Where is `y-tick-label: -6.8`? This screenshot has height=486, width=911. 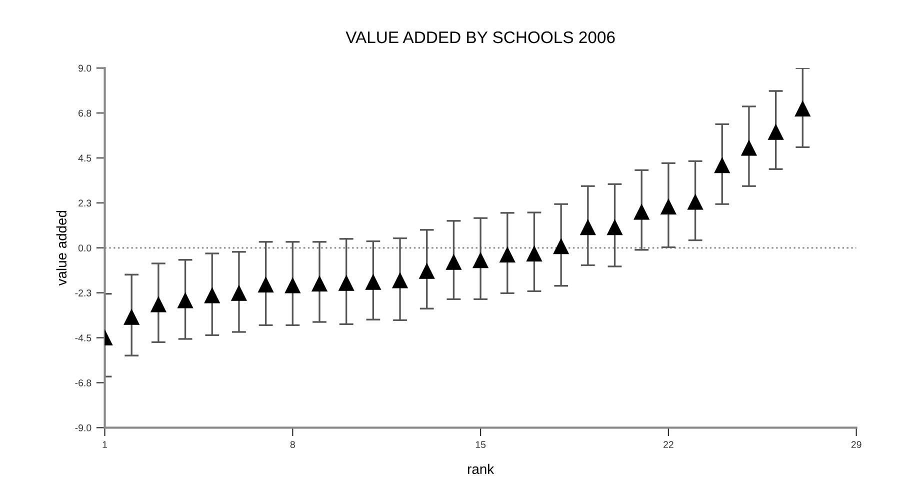
y-tick-label: -6.8 is located at coordinates (83, 382).